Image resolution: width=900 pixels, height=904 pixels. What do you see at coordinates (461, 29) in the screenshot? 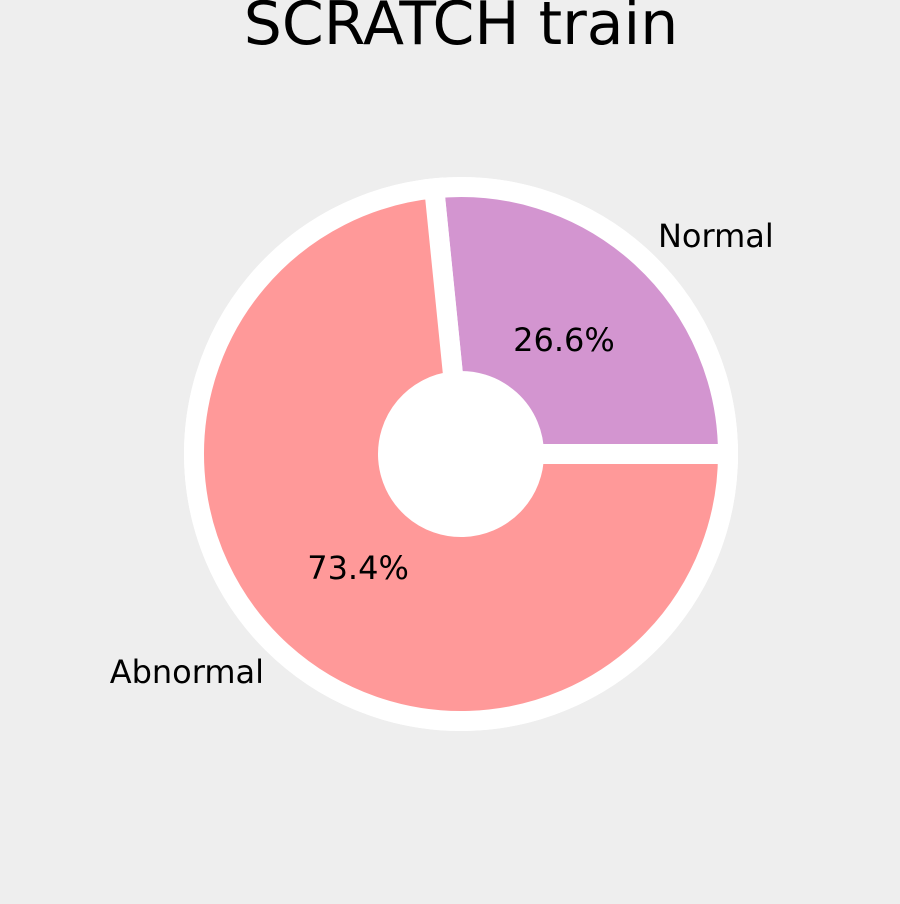
I see `chart-title: SCRATCH train` at bounding box center [461, 29].